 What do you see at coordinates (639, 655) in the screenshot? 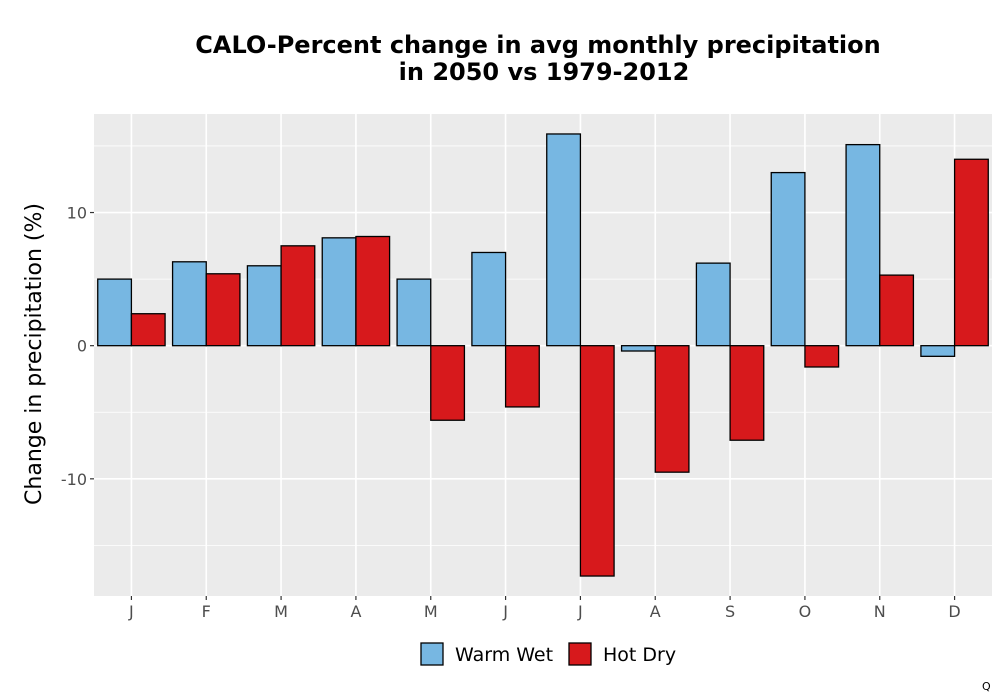
I see `legend-label-hot-dry: Hot Dry` at bounding box center [639, 655].